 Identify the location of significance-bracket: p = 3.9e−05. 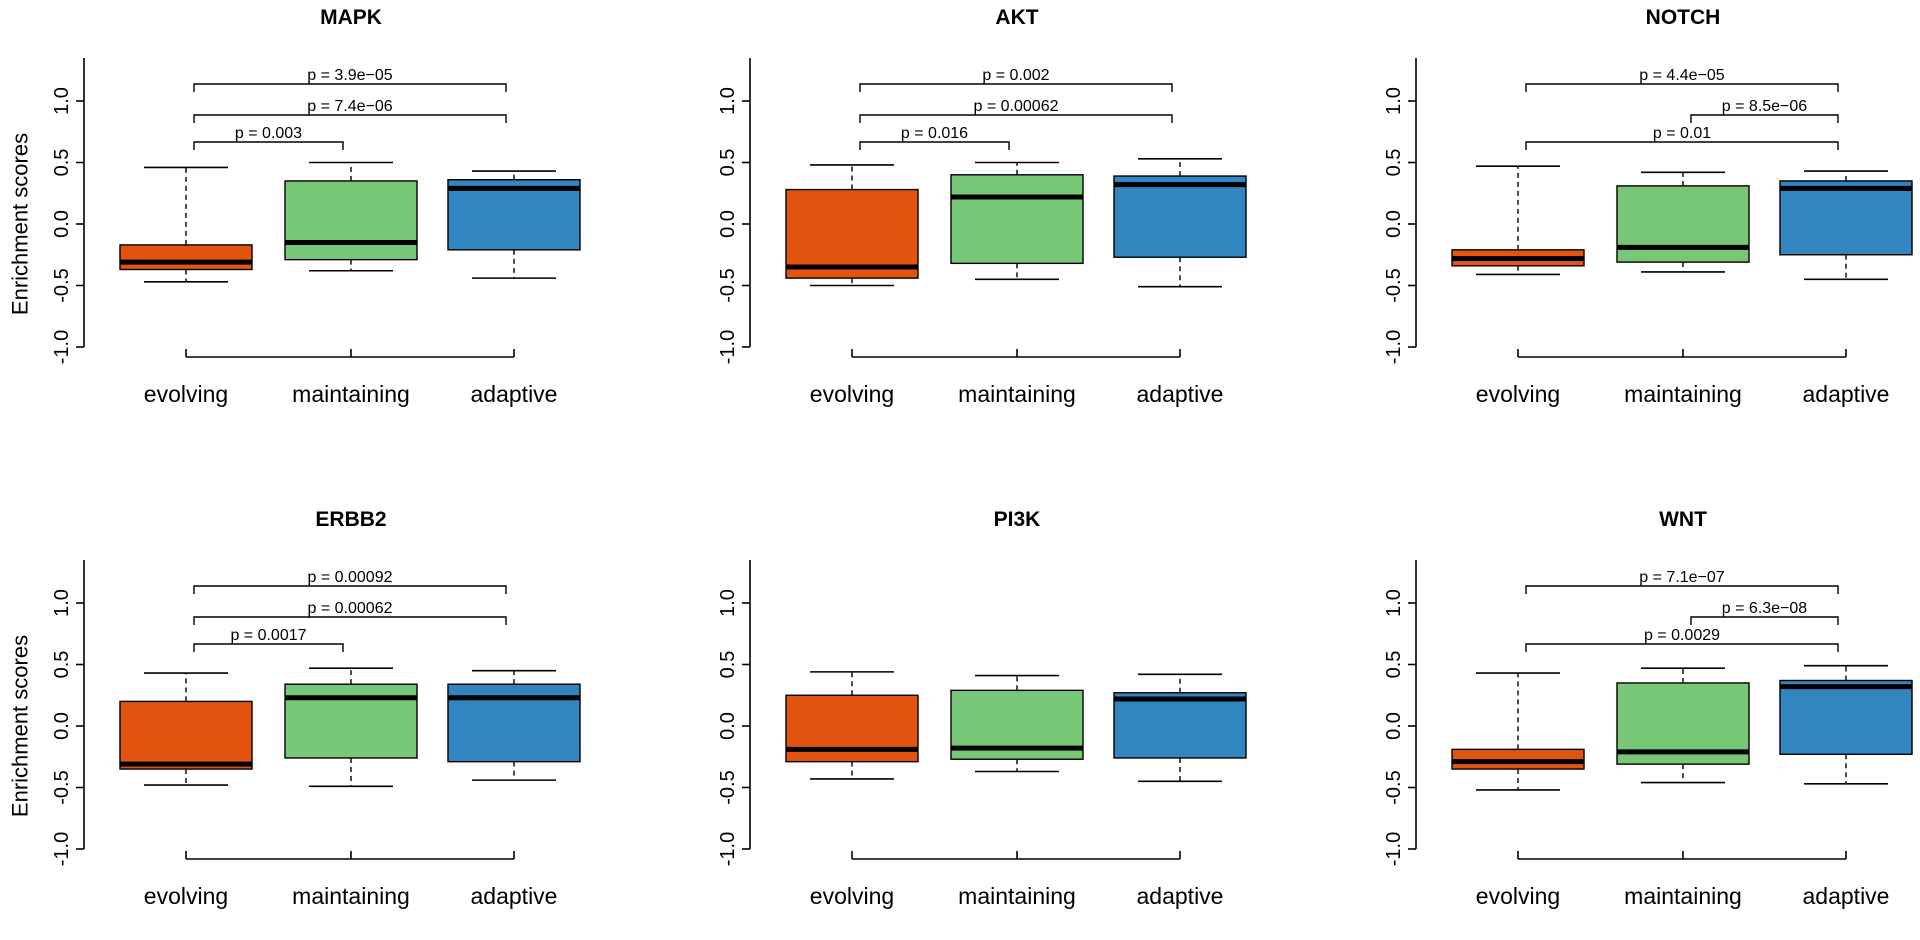
(350, 79).